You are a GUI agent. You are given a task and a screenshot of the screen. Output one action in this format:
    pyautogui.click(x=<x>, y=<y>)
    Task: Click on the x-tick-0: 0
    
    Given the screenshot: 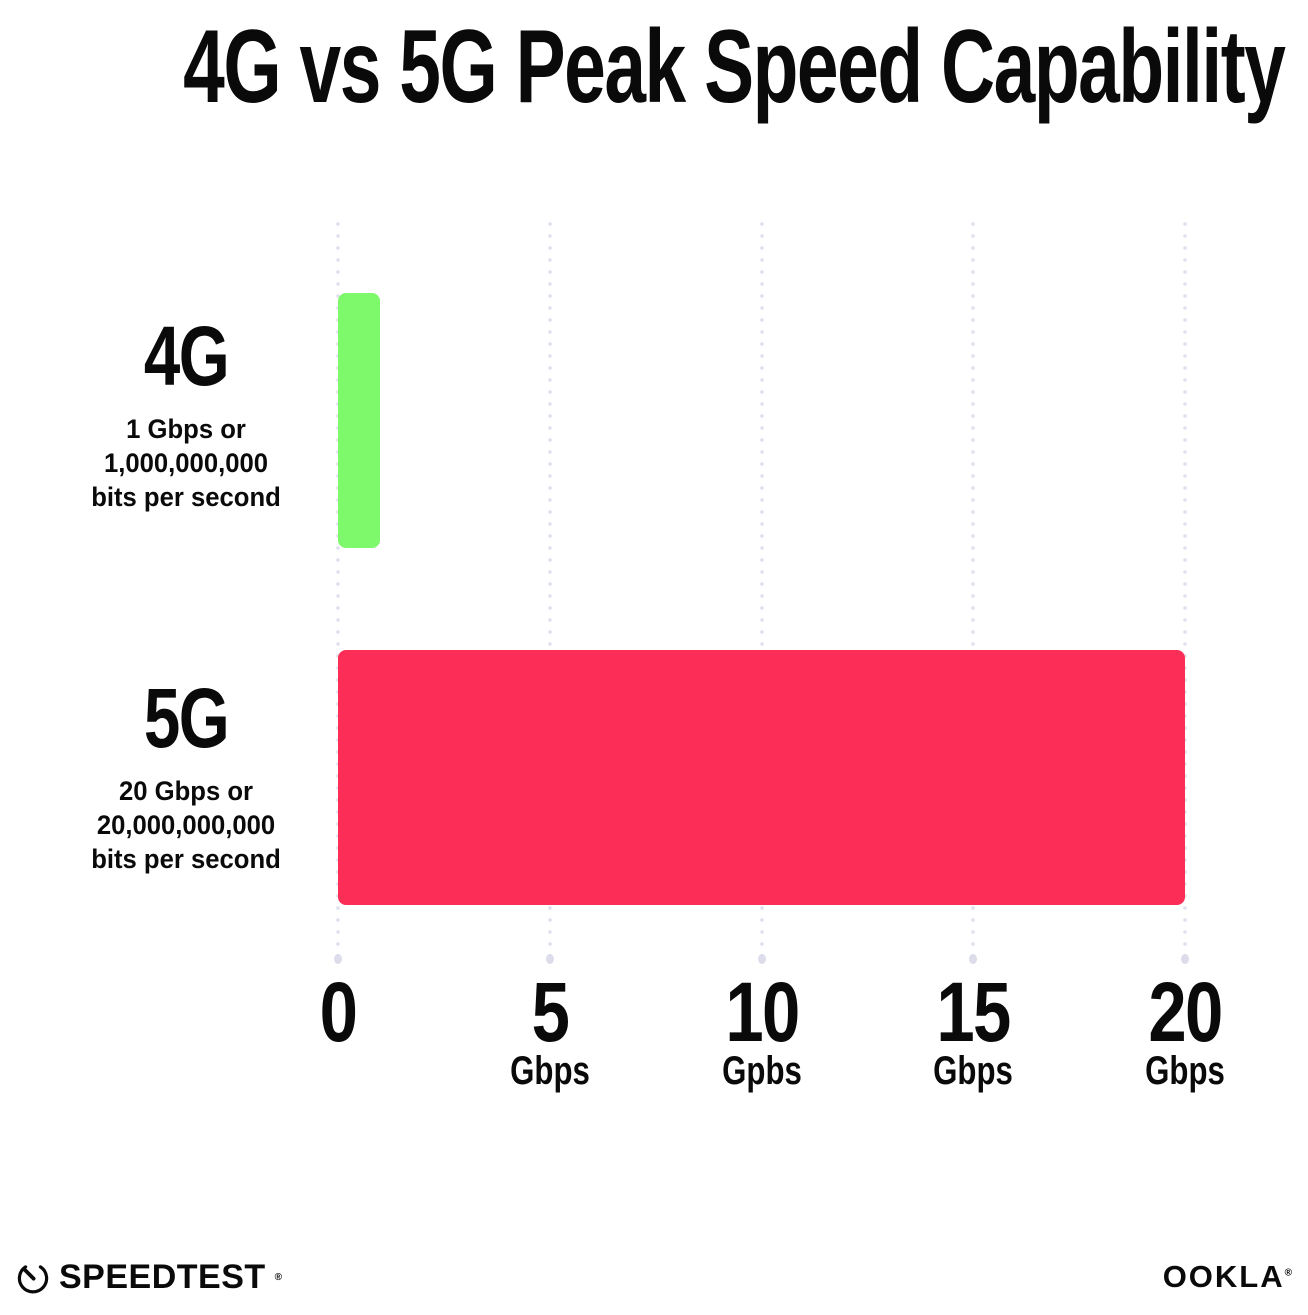 What is the action you would take?
    pyautogui.click(x=338, y=1012)
    